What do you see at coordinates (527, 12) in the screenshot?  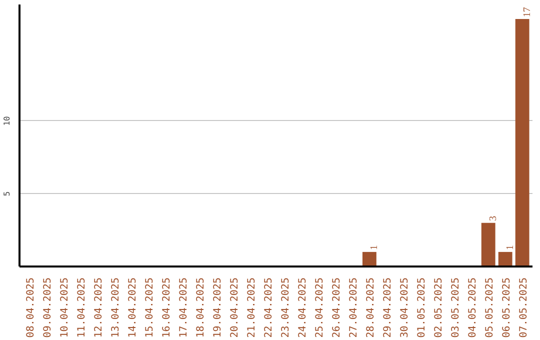 I see `data-label: 17` at bounding box center [527, 12].